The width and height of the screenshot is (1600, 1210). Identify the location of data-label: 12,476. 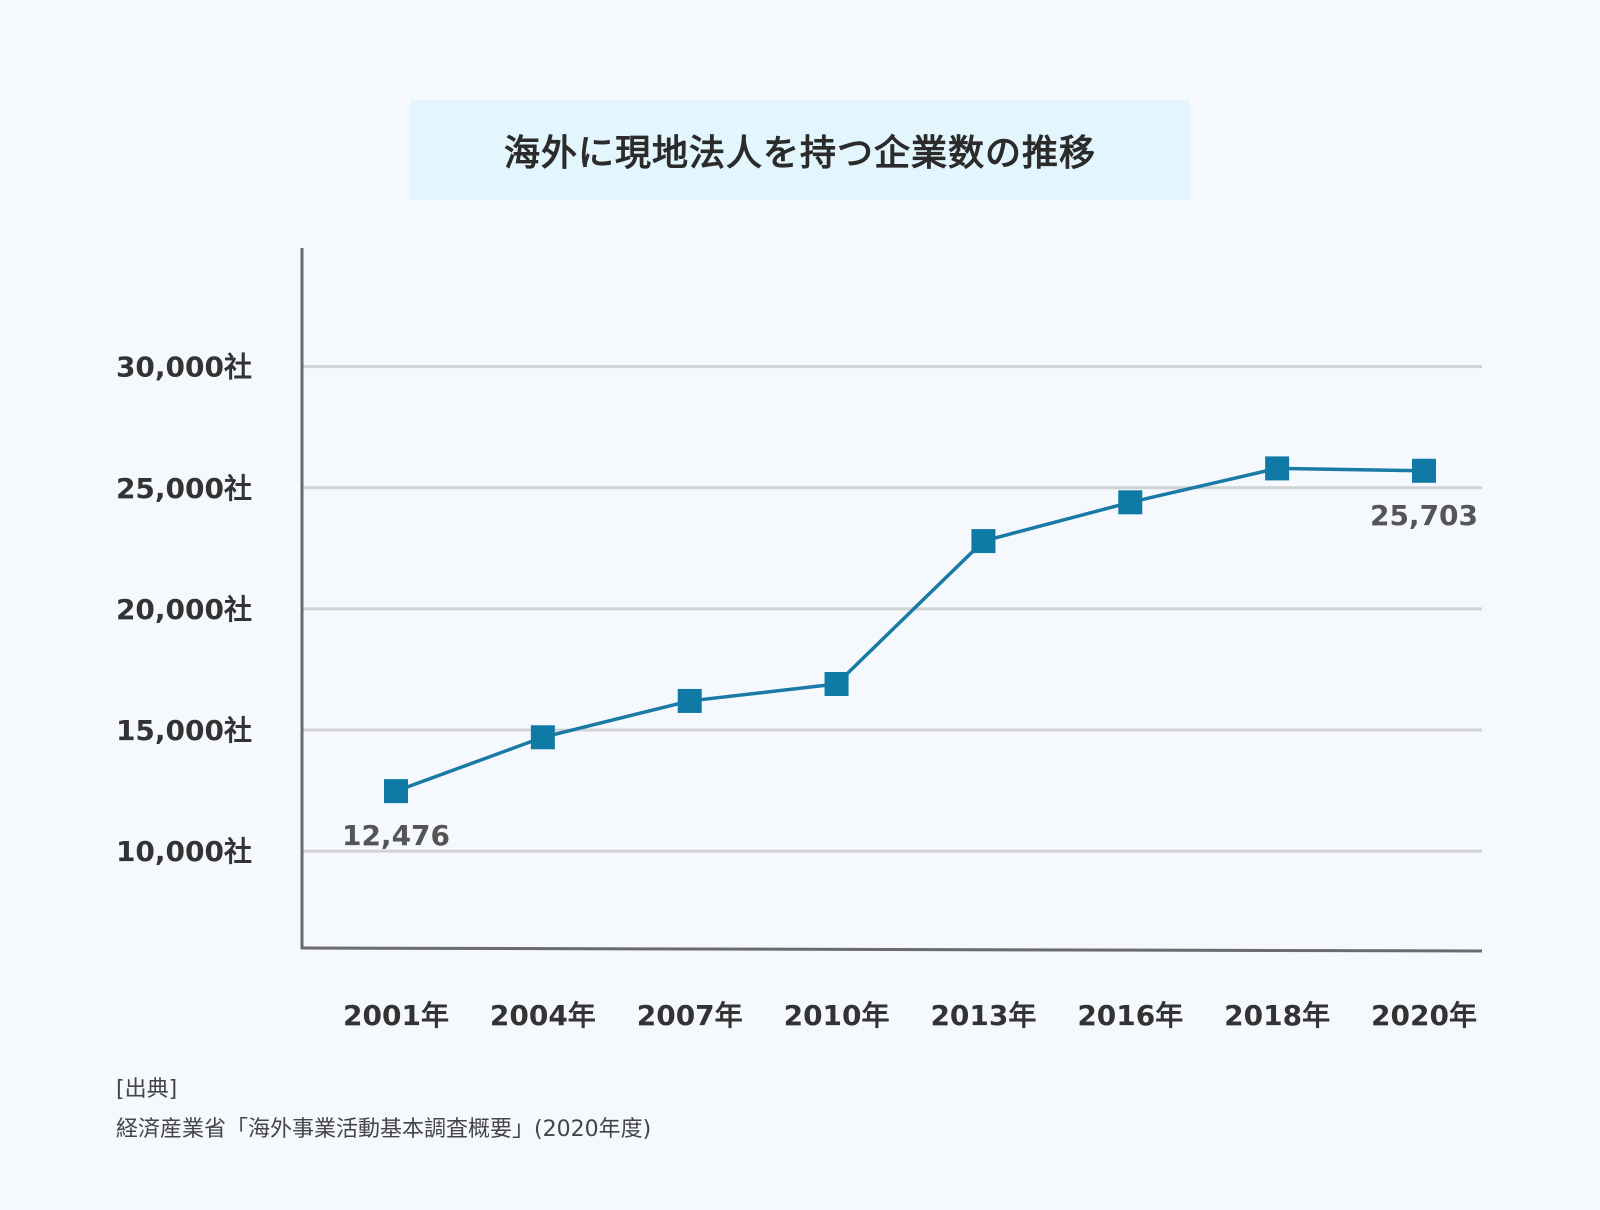
(396, 835).